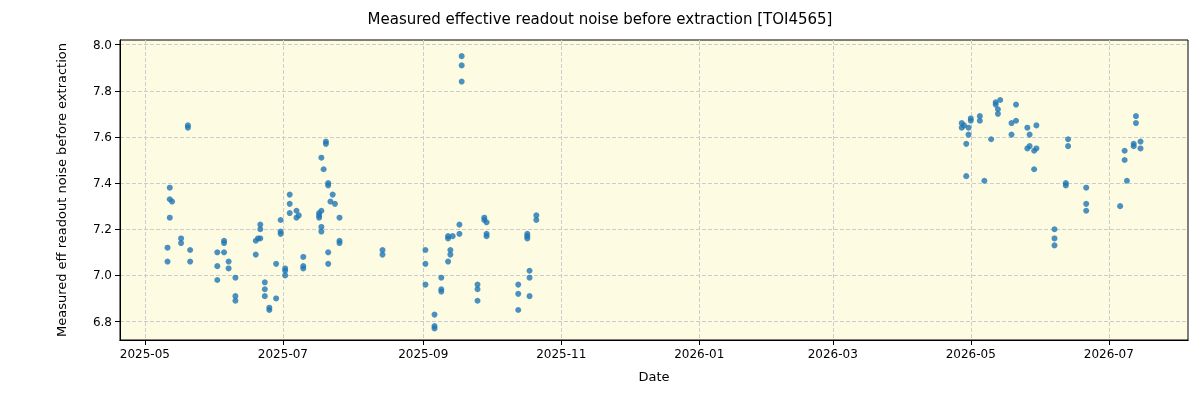  I want to click on y-tick-label: 7.0, so click(102, 275).